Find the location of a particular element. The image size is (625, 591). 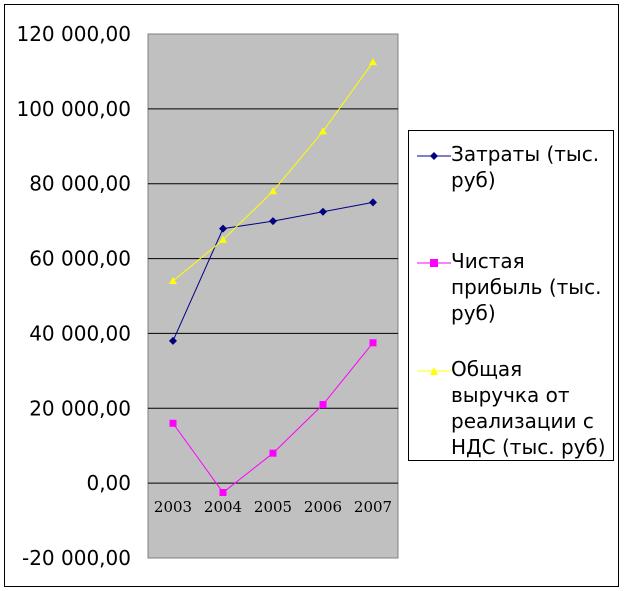

y-tick-label: 0,00 is located at coordinates (108, 483).